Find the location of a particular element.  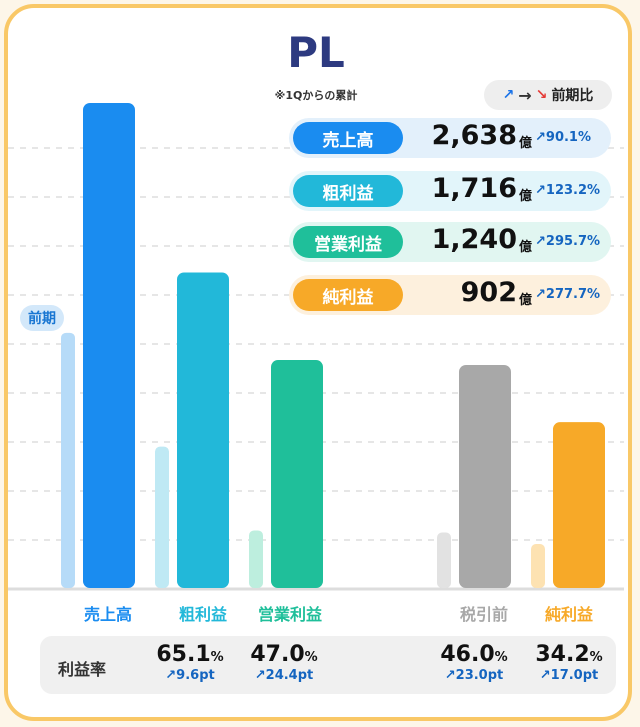

margin-change: ↗17.0pt is located at coordinates (569, 675).